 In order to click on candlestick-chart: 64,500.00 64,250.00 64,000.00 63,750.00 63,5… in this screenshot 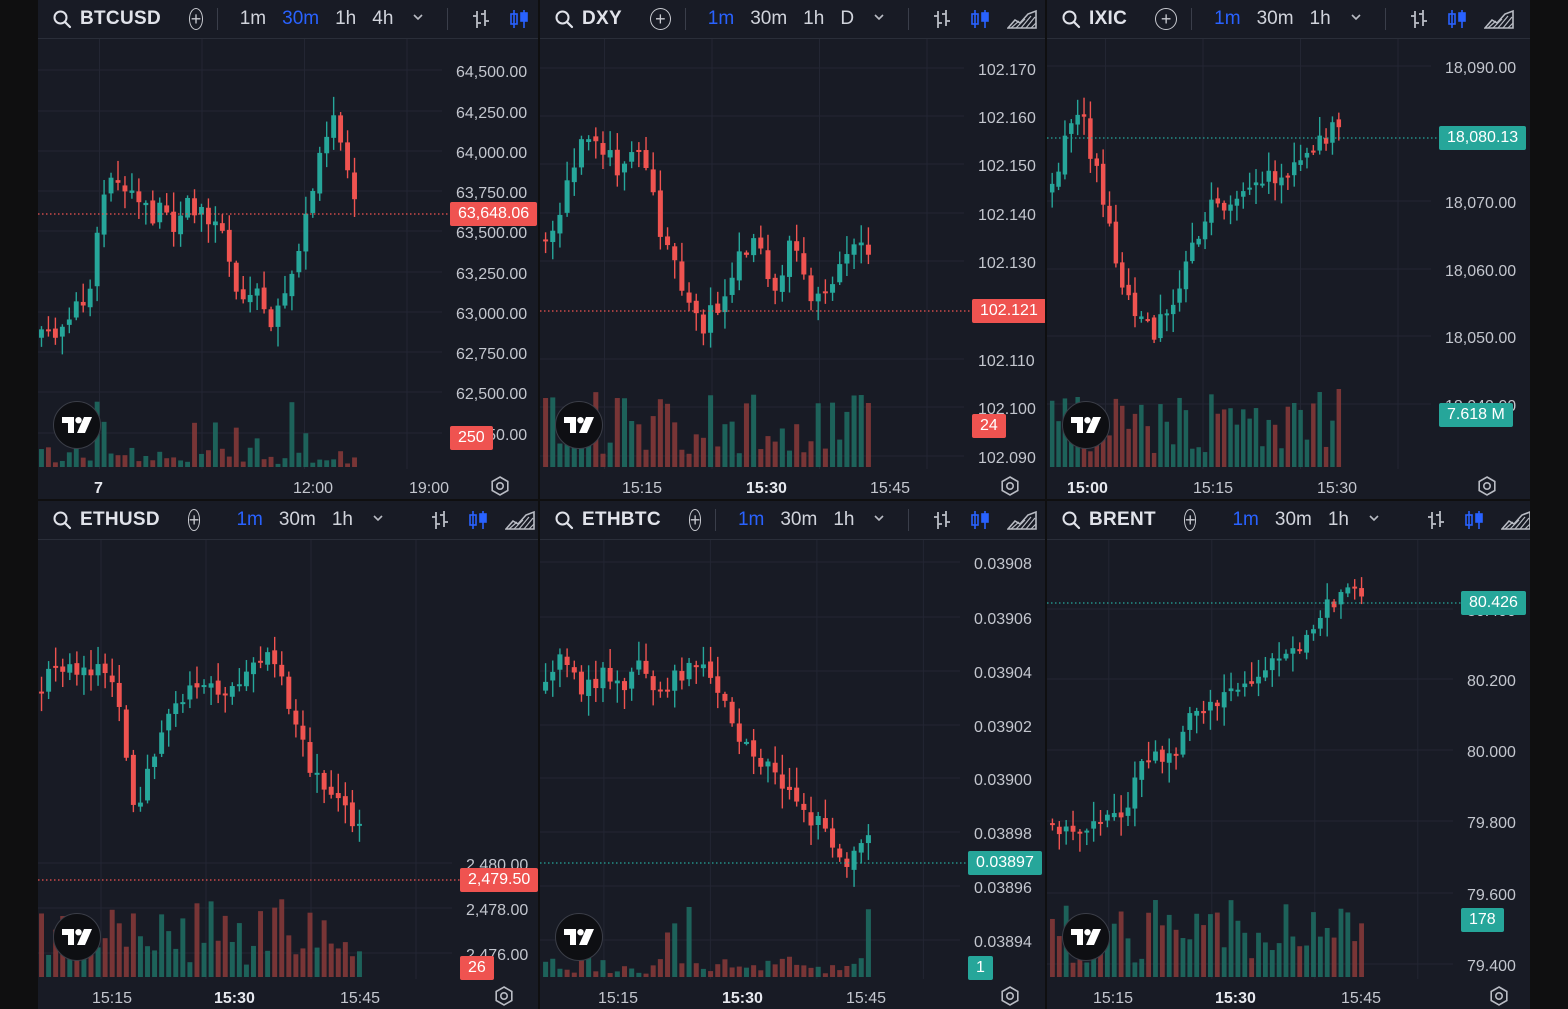, I will do `click(288, 269)`.